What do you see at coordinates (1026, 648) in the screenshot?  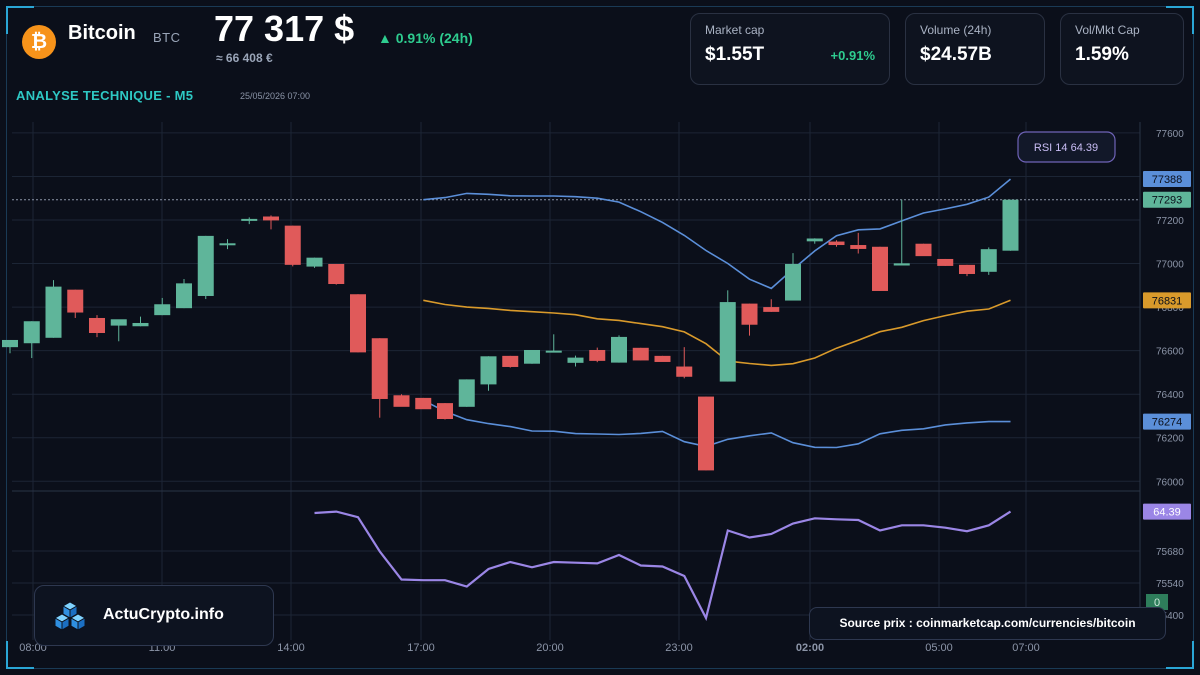 I see `x-tick-label: 07:00` at bounding box center [1026, 648].